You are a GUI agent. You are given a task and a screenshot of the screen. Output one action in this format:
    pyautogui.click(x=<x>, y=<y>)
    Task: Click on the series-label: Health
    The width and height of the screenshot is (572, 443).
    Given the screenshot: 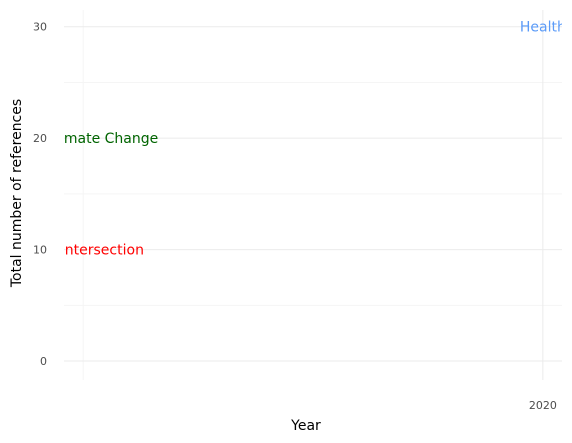 What is the action you would take?
    pyautogui.click(x=543, y=28)
    